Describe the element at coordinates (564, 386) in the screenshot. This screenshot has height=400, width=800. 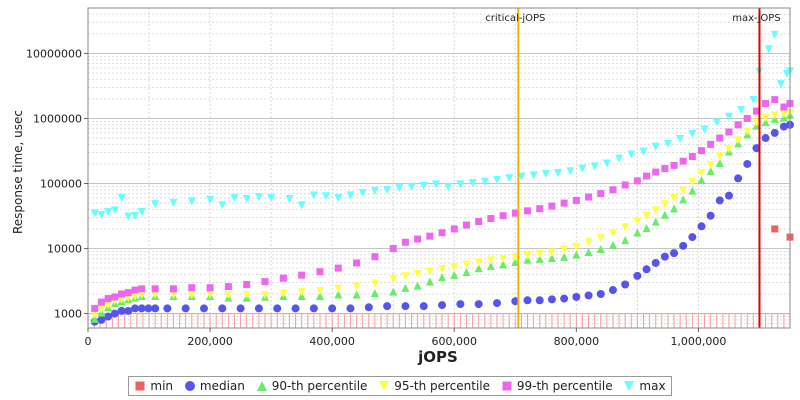
I see `legend-label: 99-th percentile` at that location.